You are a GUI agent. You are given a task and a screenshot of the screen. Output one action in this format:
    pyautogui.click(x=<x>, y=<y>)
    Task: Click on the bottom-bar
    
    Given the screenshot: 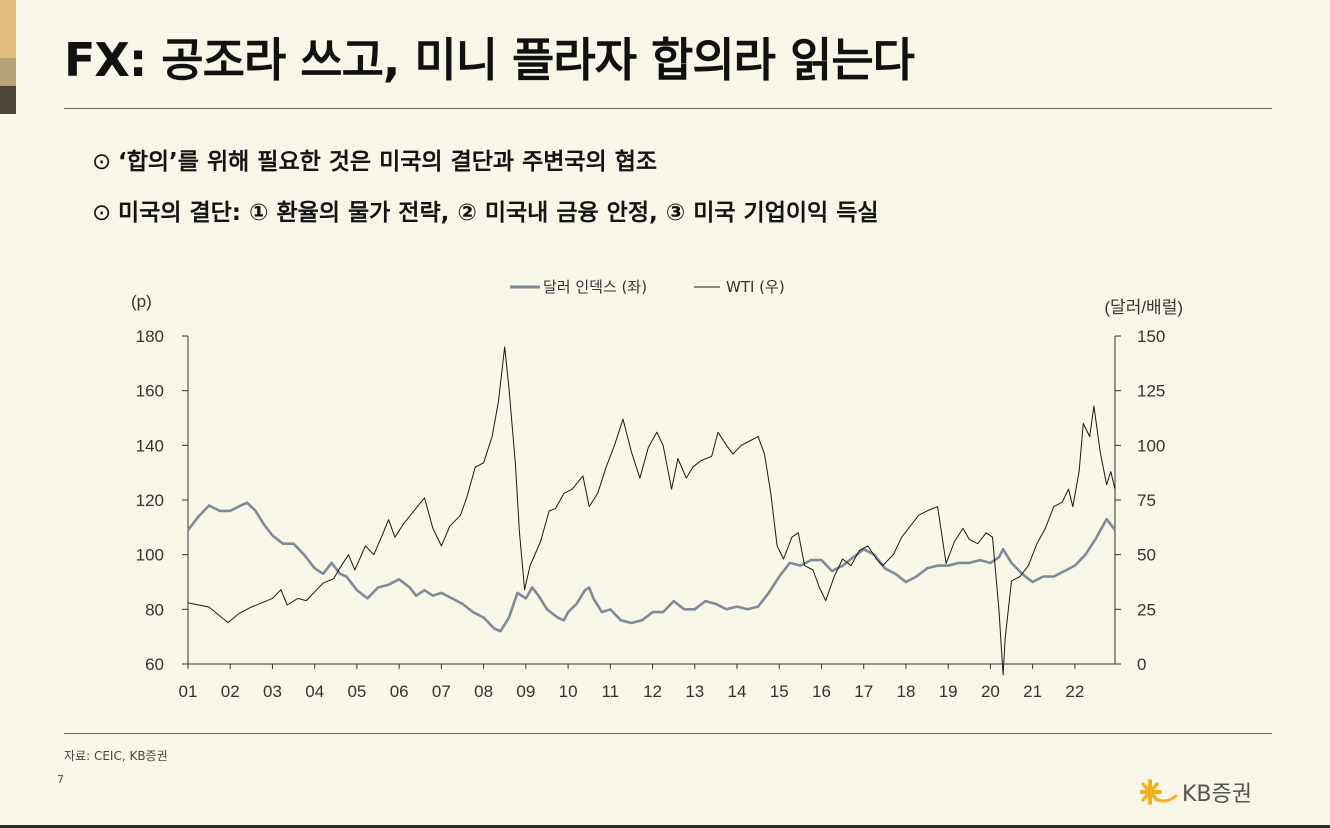 What is the action you would take?
    pyautogui.click(x=665, y=826)
    